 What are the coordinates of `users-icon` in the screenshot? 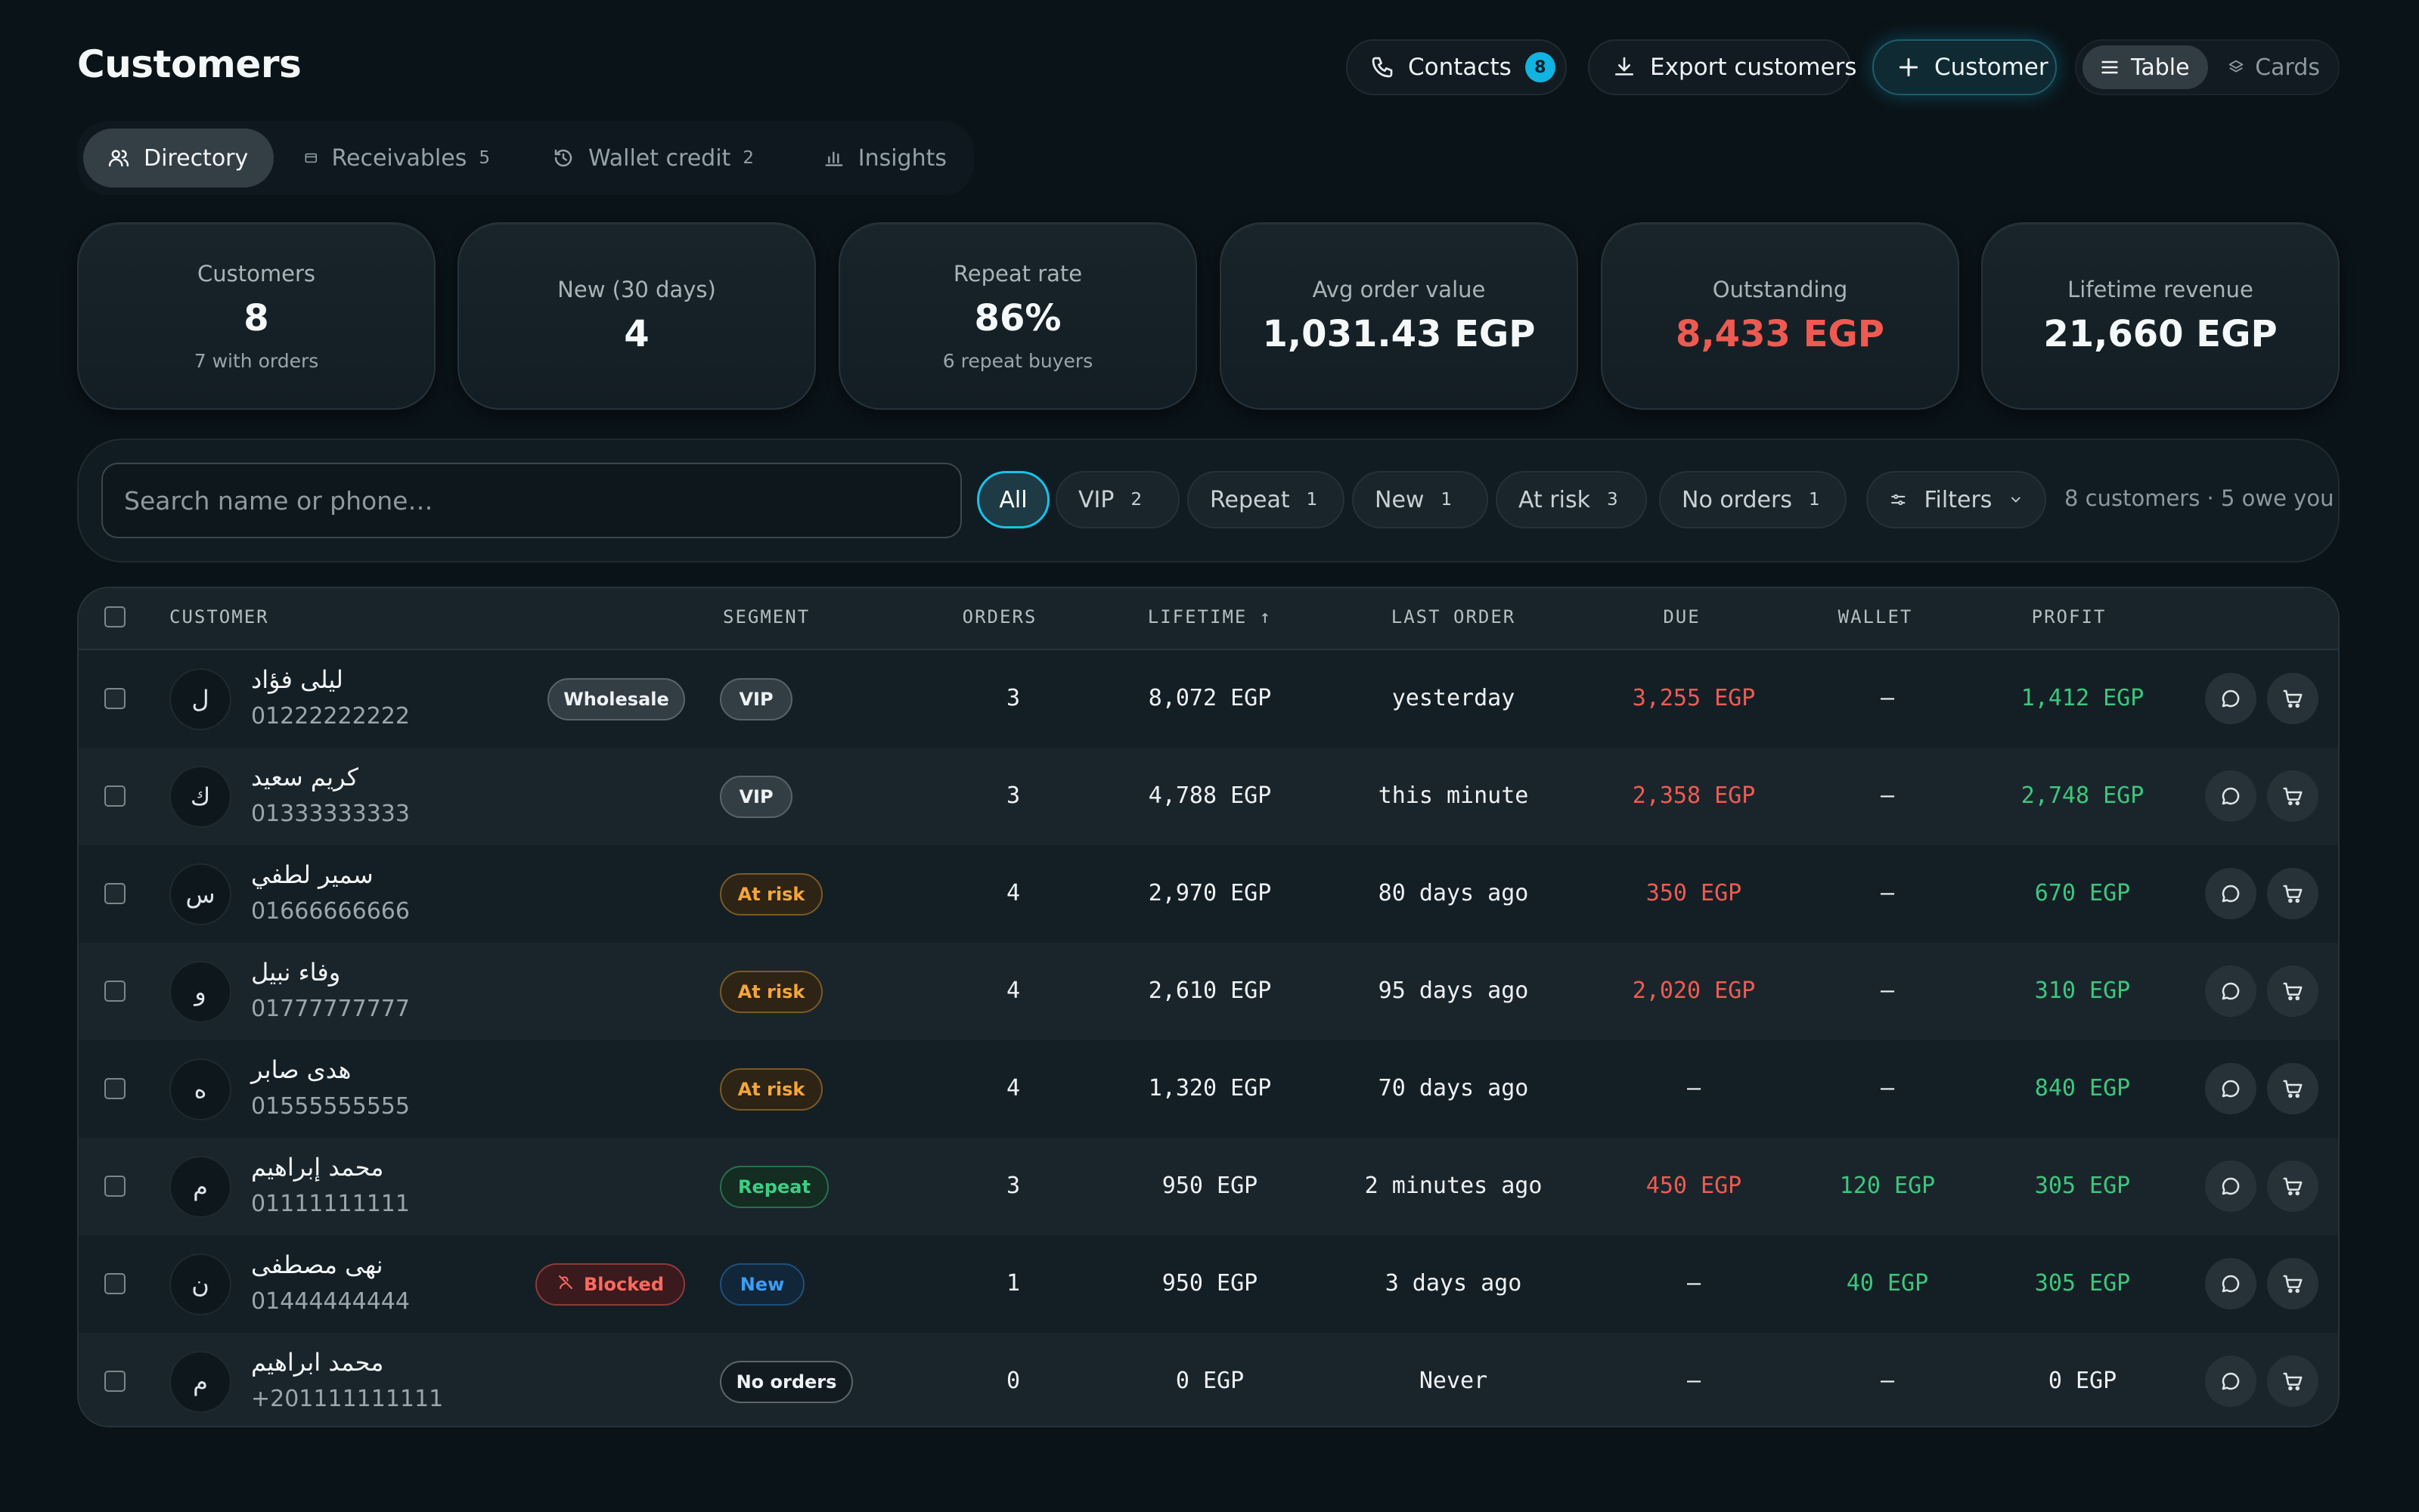 It's located at (119, 158).